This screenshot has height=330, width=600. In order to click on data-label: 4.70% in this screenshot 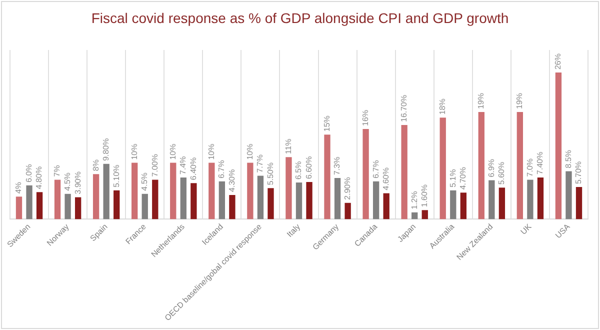, I will do `click(463, 178)`.